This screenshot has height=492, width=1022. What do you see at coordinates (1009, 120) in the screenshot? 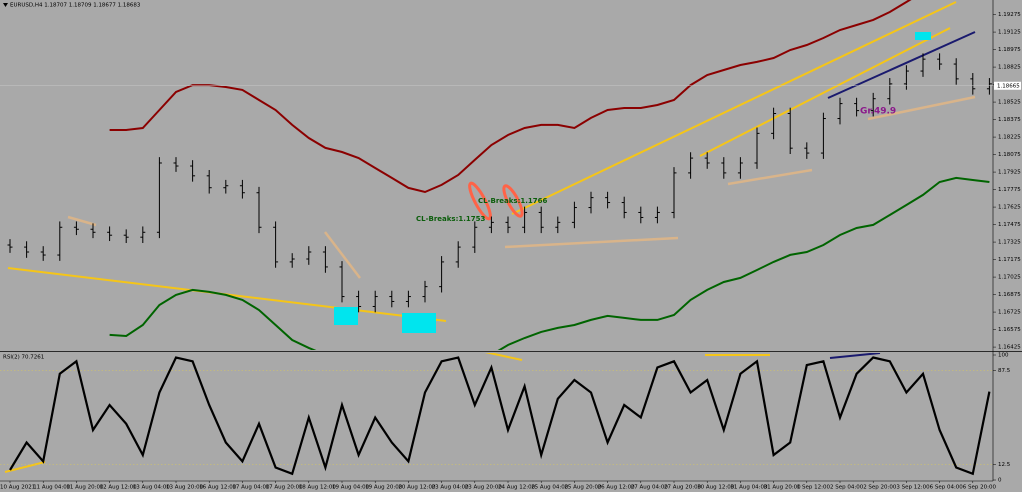
I see `y-tick-label: 1.18375` at bounding box center [1009, 120].